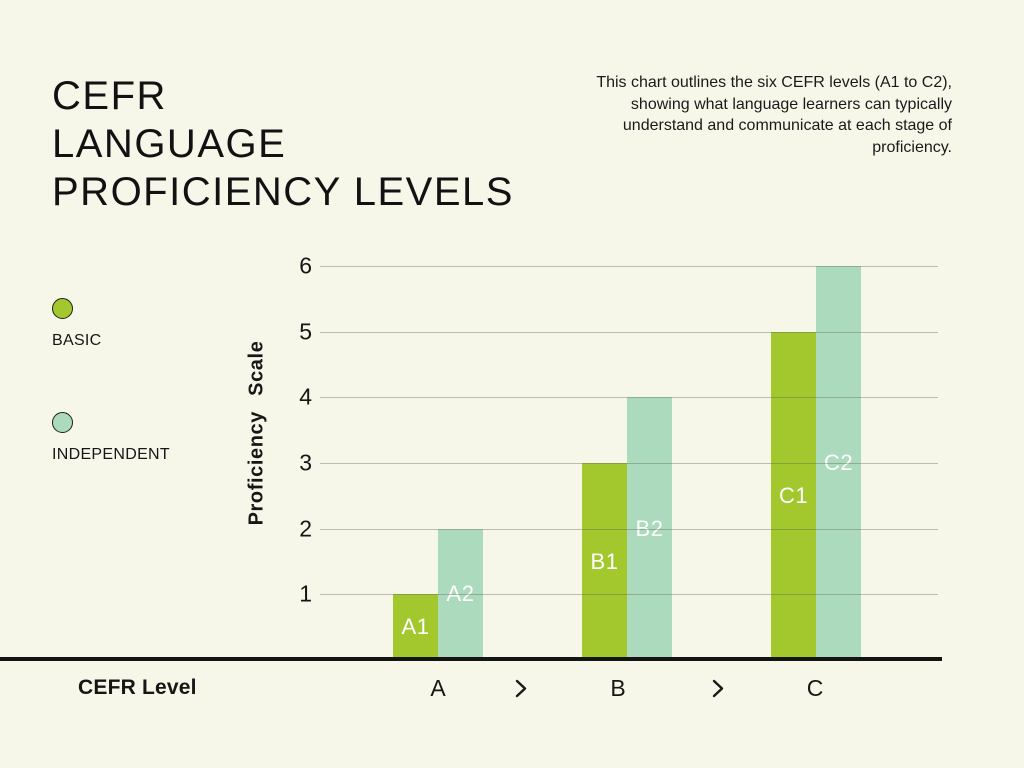  I want to click on bar-b2: B2, so click(649, 528).